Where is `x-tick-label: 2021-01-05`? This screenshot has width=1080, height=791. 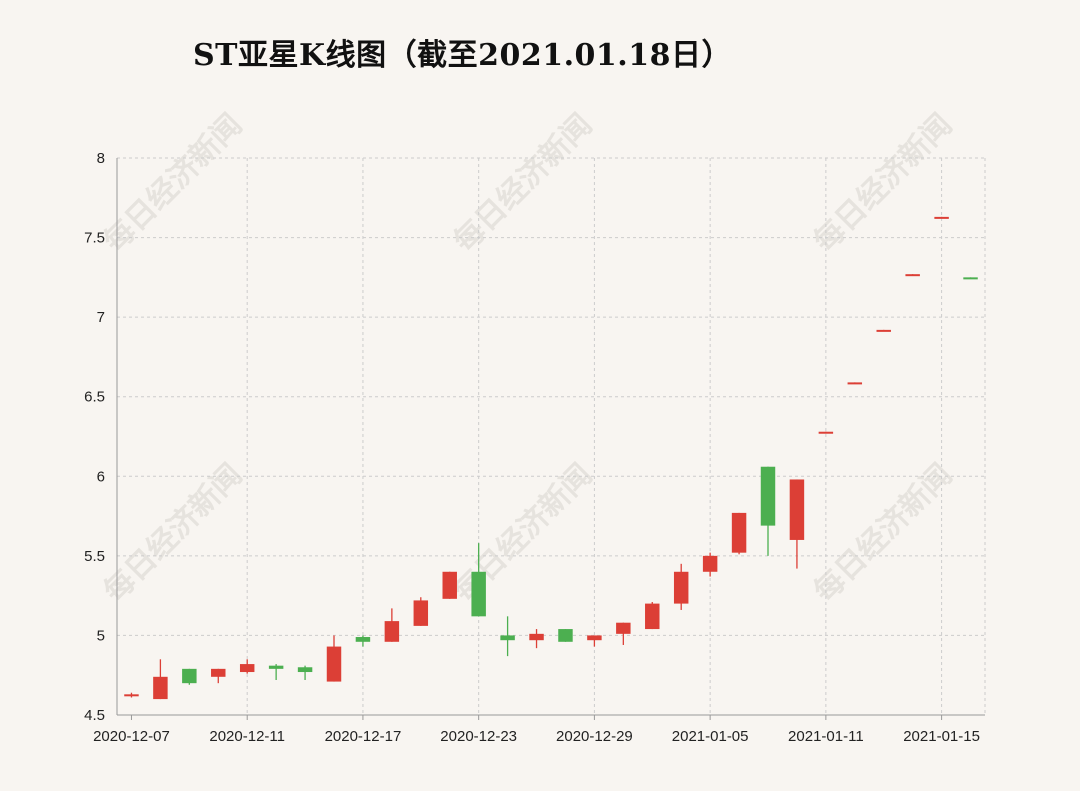 x-tick-label: 2021-01-05 is located at coordinates (710, 736).